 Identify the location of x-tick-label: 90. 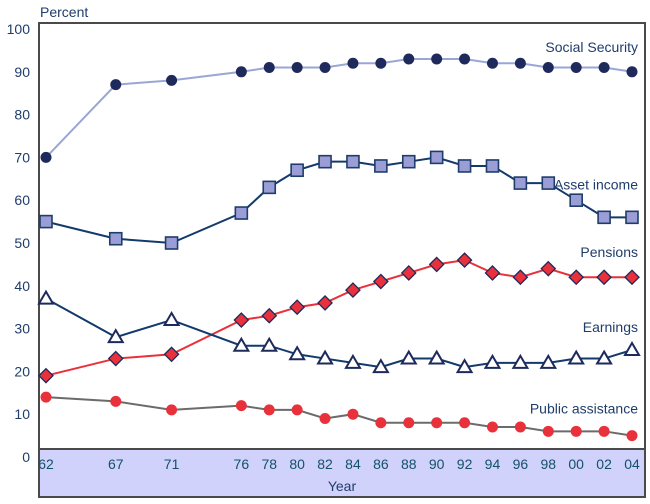
(437, 464).